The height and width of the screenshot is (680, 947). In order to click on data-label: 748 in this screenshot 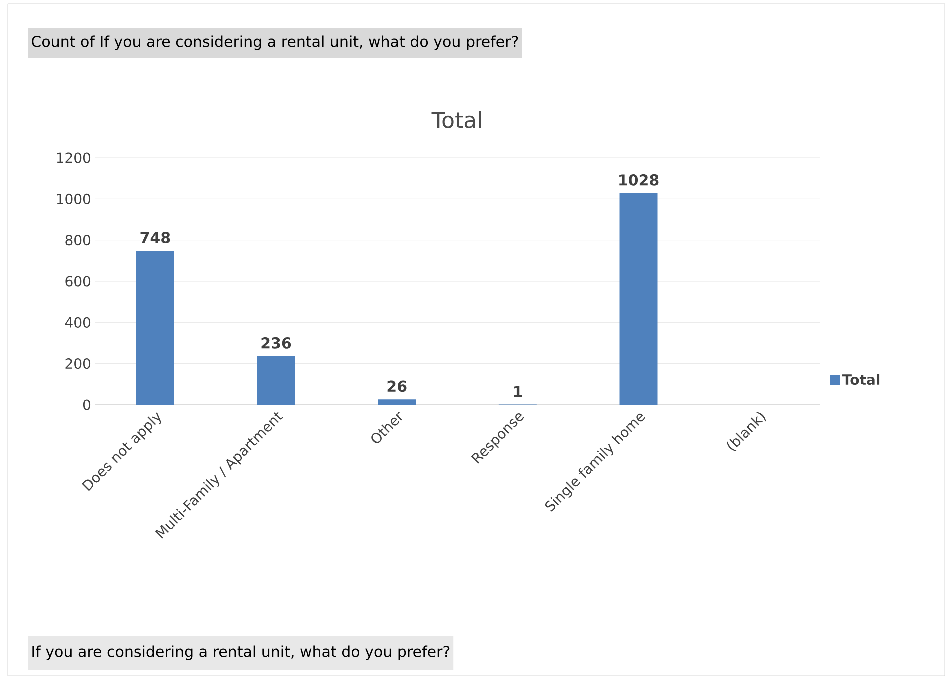, I will do `click(155, 238)`.